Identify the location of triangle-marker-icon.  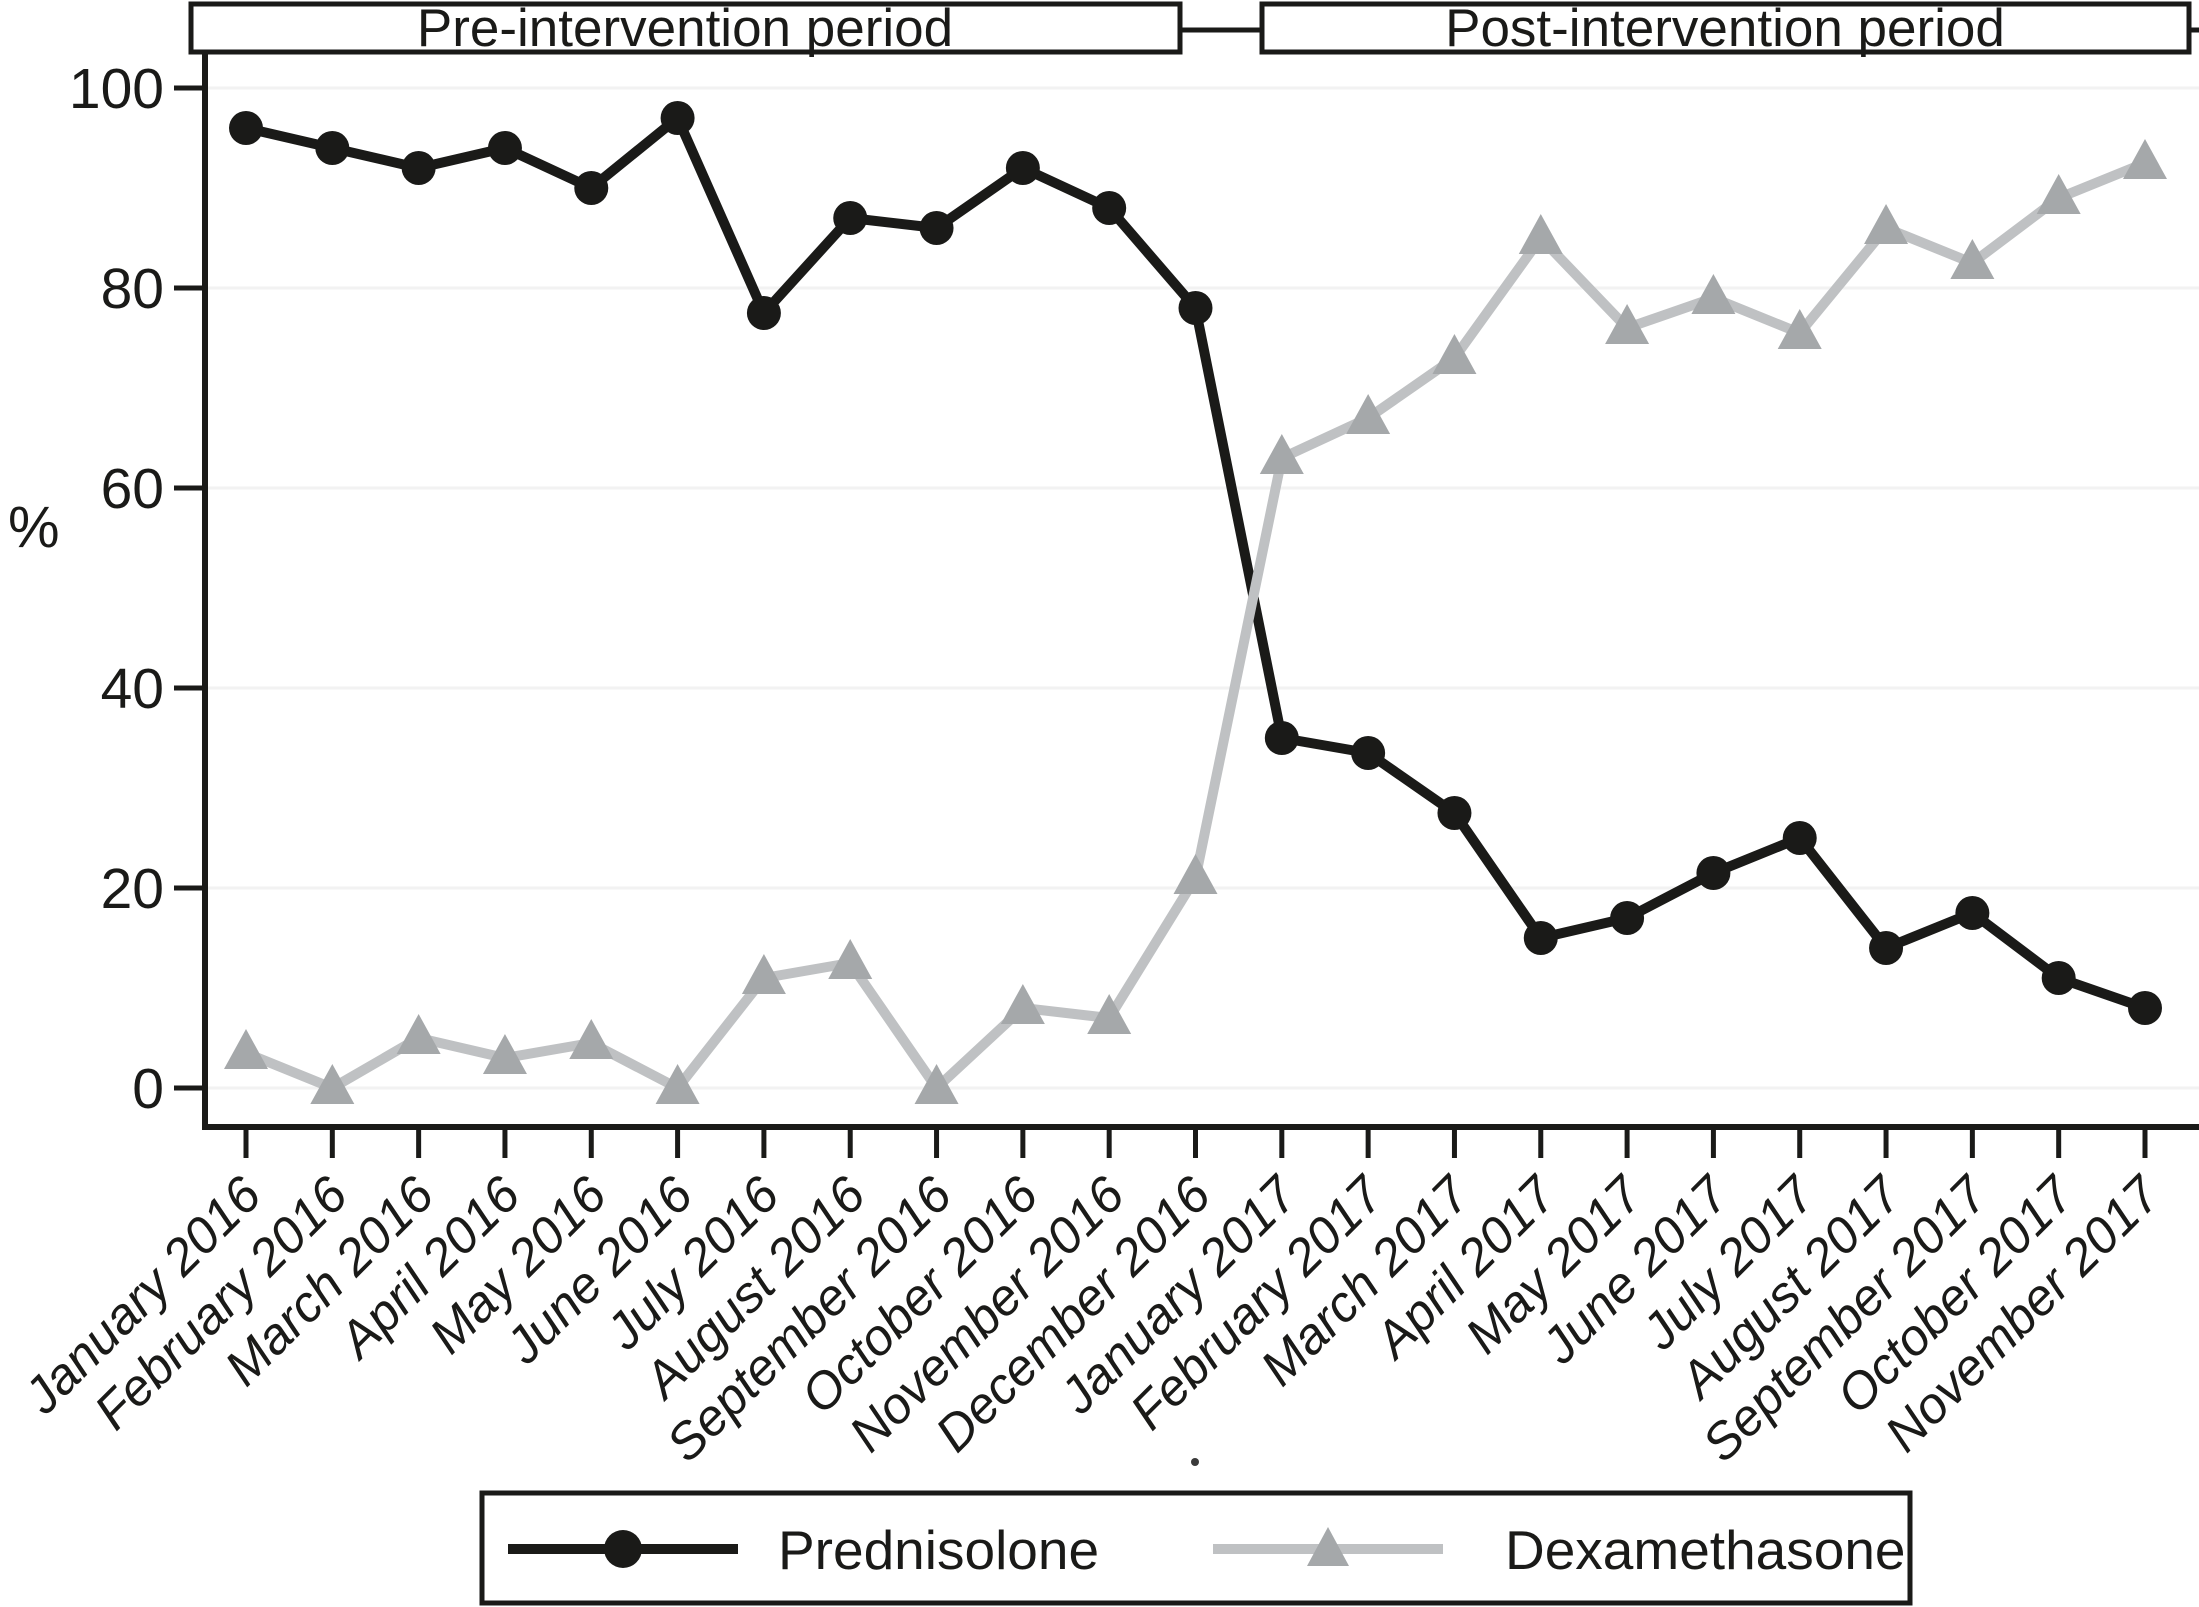
(1328, 1546).